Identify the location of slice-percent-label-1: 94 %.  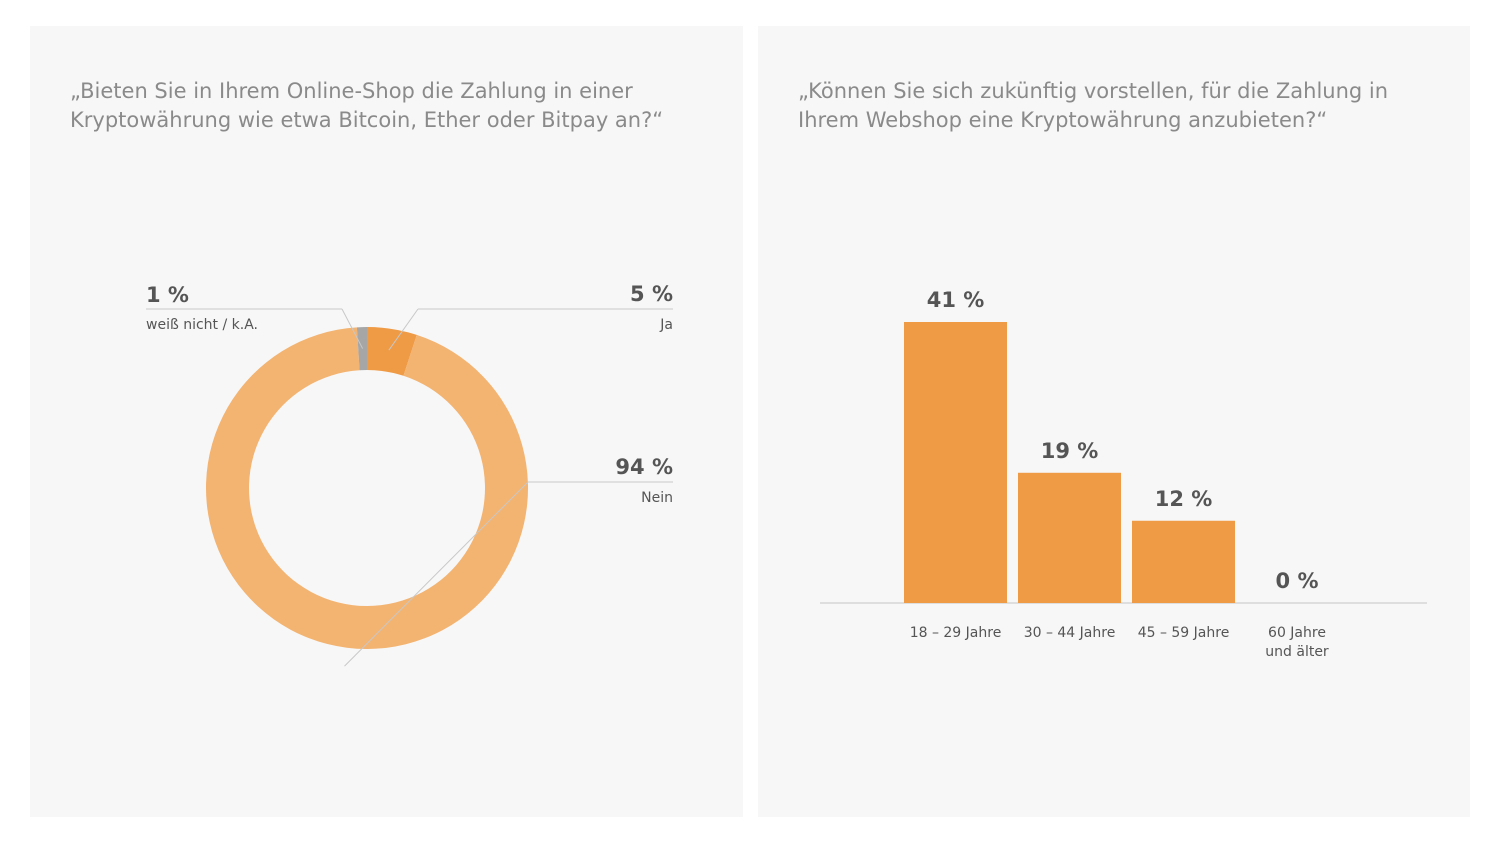
(644, 467).